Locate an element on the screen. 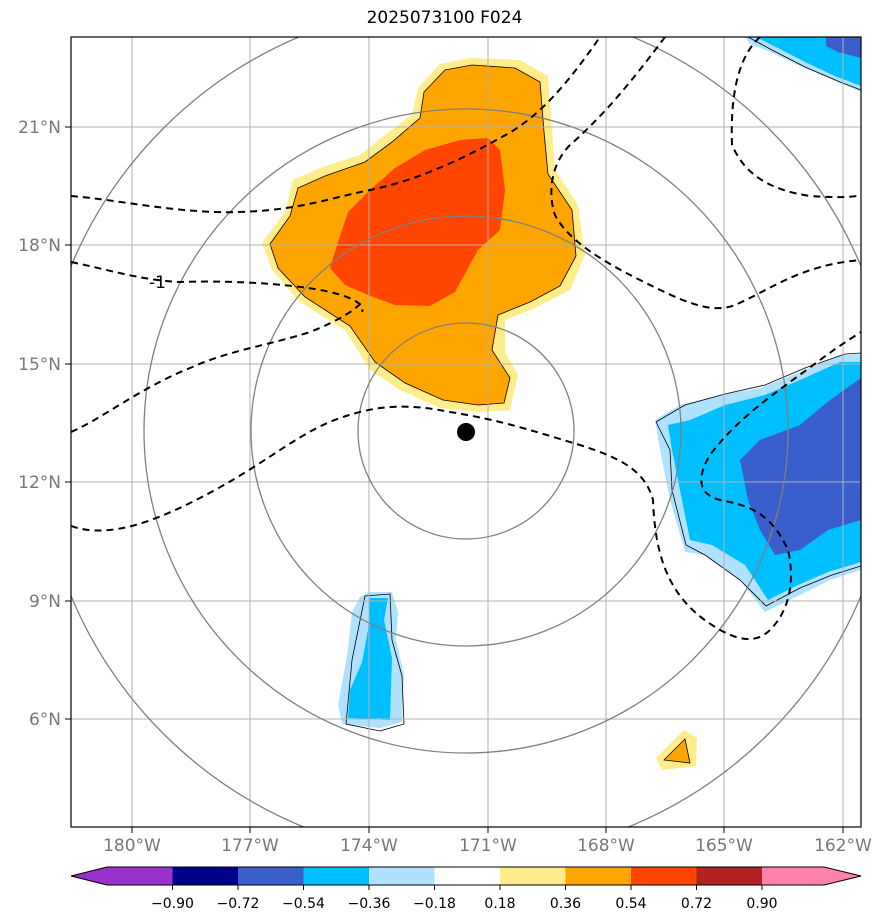  lon-label-171w: 171°W is located at coordinates (488, 846).